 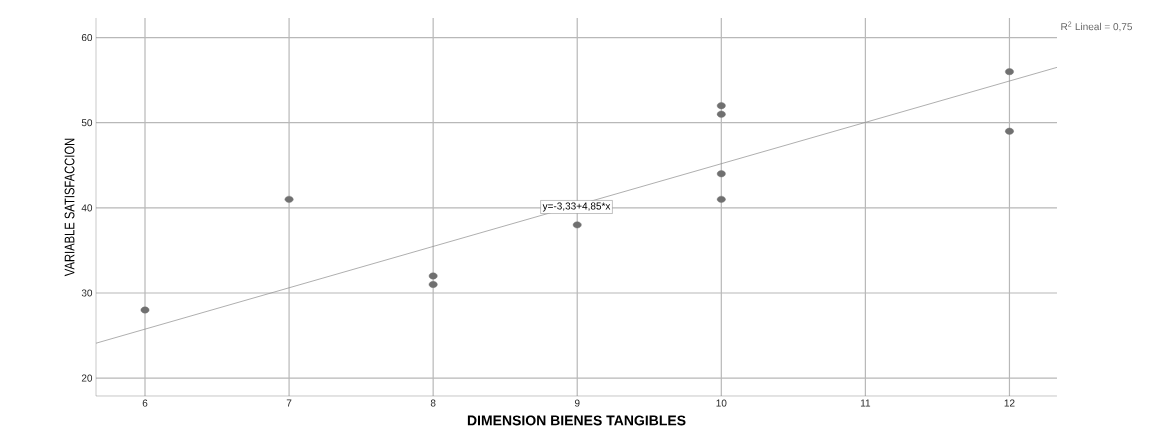 I want to click on x-tick-label: 12, so click(x=1009, y=403).